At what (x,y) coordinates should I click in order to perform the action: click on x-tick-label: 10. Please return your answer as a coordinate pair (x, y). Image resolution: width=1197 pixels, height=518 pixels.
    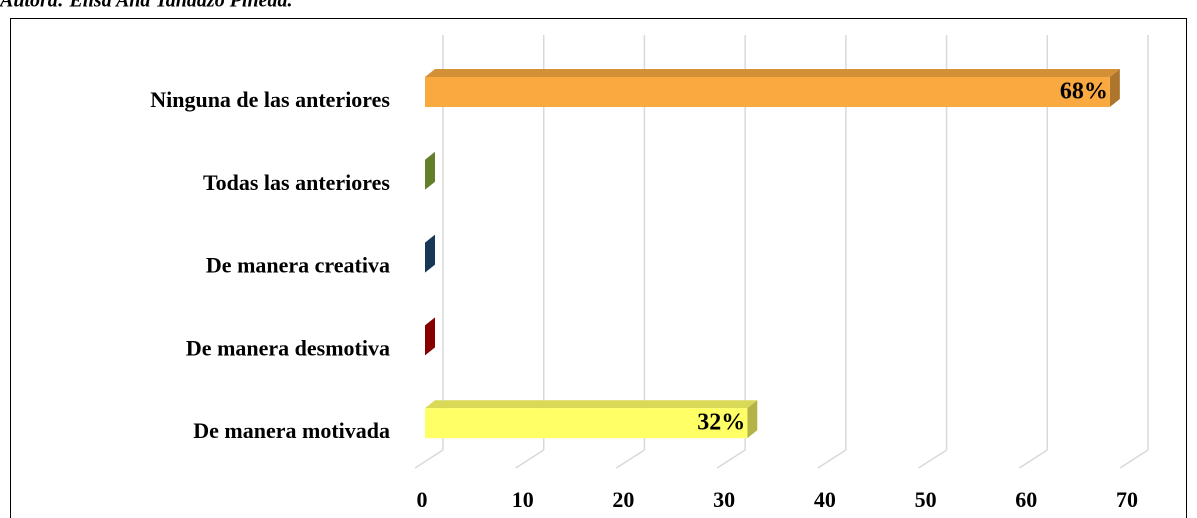
    Looking at the image, I should click on (523, 499).